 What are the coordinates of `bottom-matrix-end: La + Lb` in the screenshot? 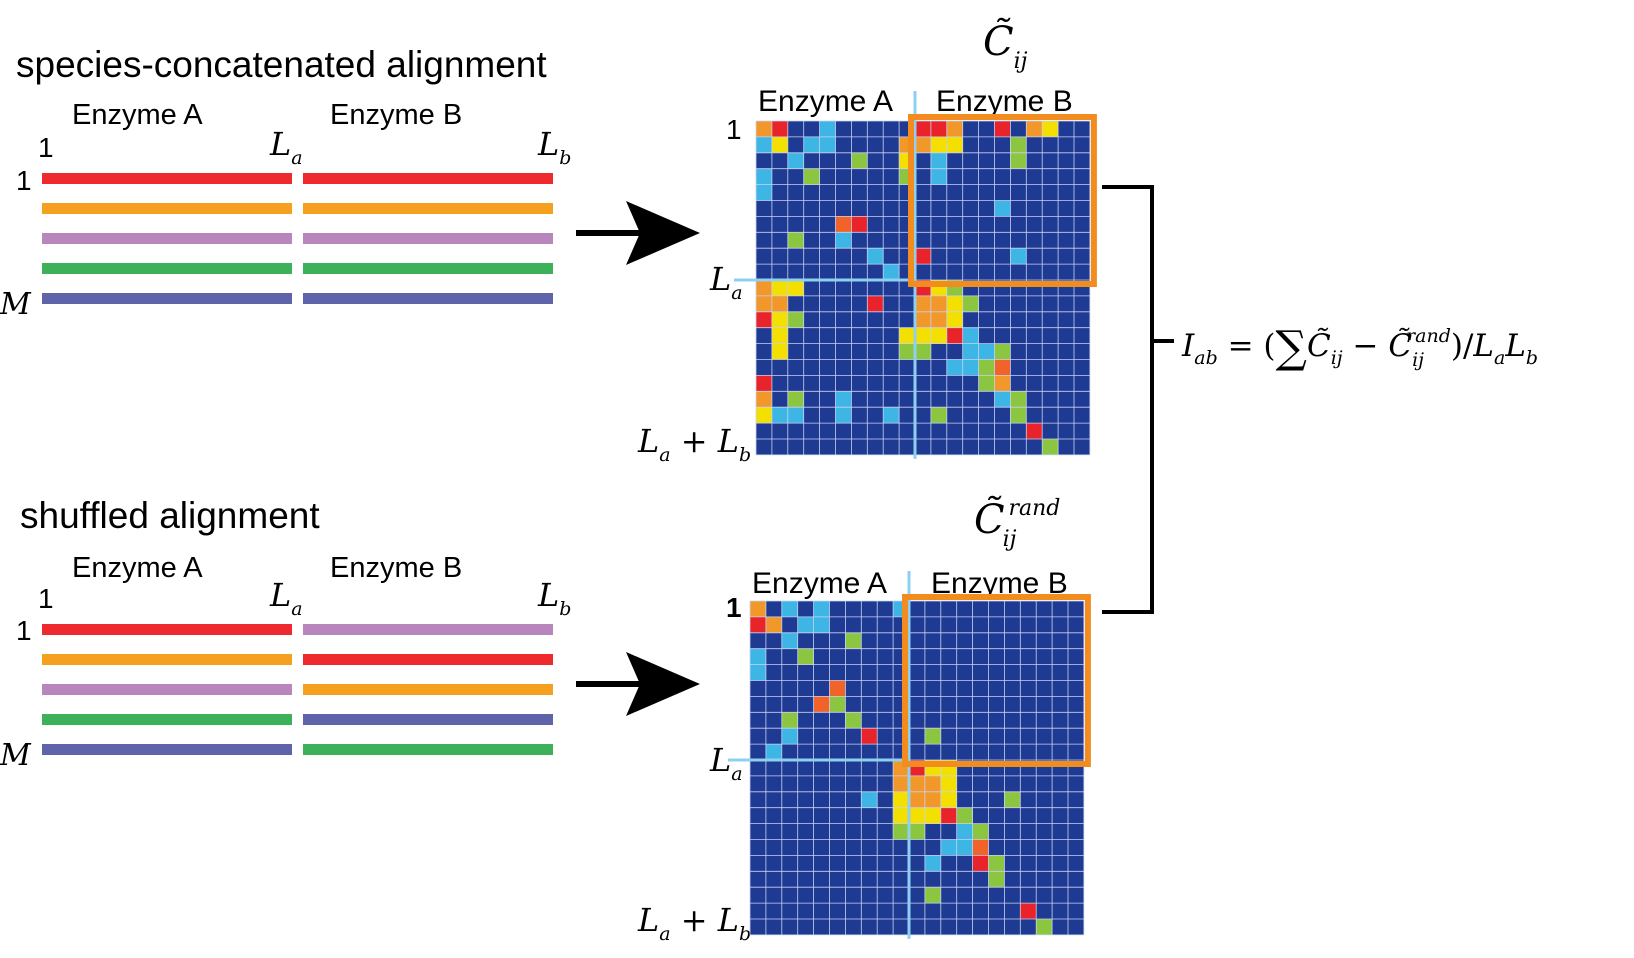 It's located at (694, 923).